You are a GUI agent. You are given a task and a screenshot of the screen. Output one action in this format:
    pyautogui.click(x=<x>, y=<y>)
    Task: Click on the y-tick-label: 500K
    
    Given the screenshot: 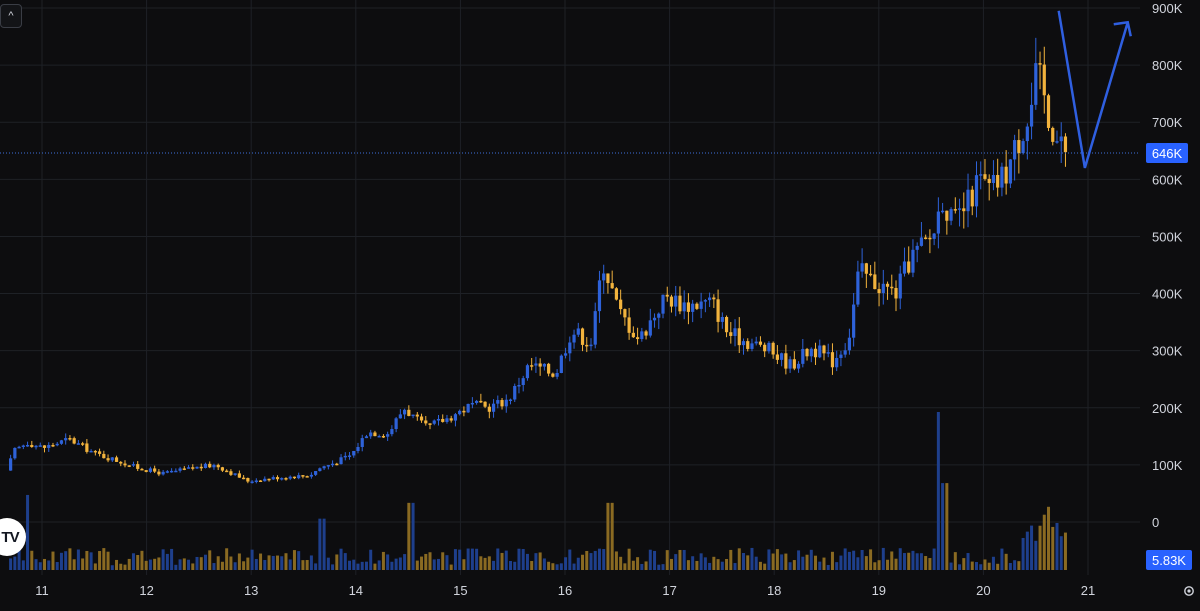 What is the action you would take?
    pyautogui.click(x=1167, y=236)
    